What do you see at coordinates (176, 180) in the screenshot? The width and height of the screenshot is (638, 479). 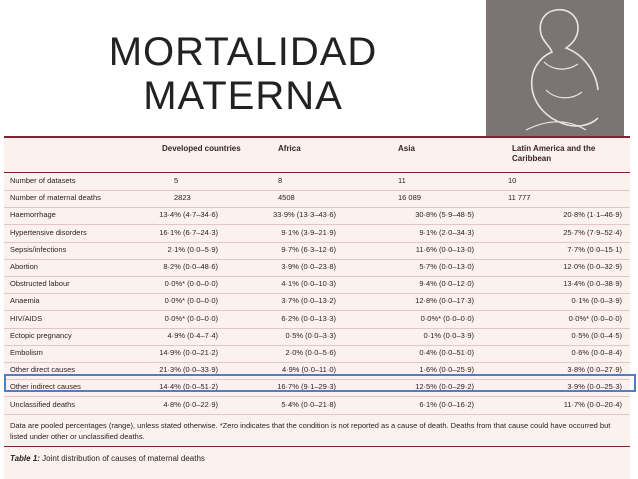 I see `table-cell: 5` at bounding box center [176, 180].